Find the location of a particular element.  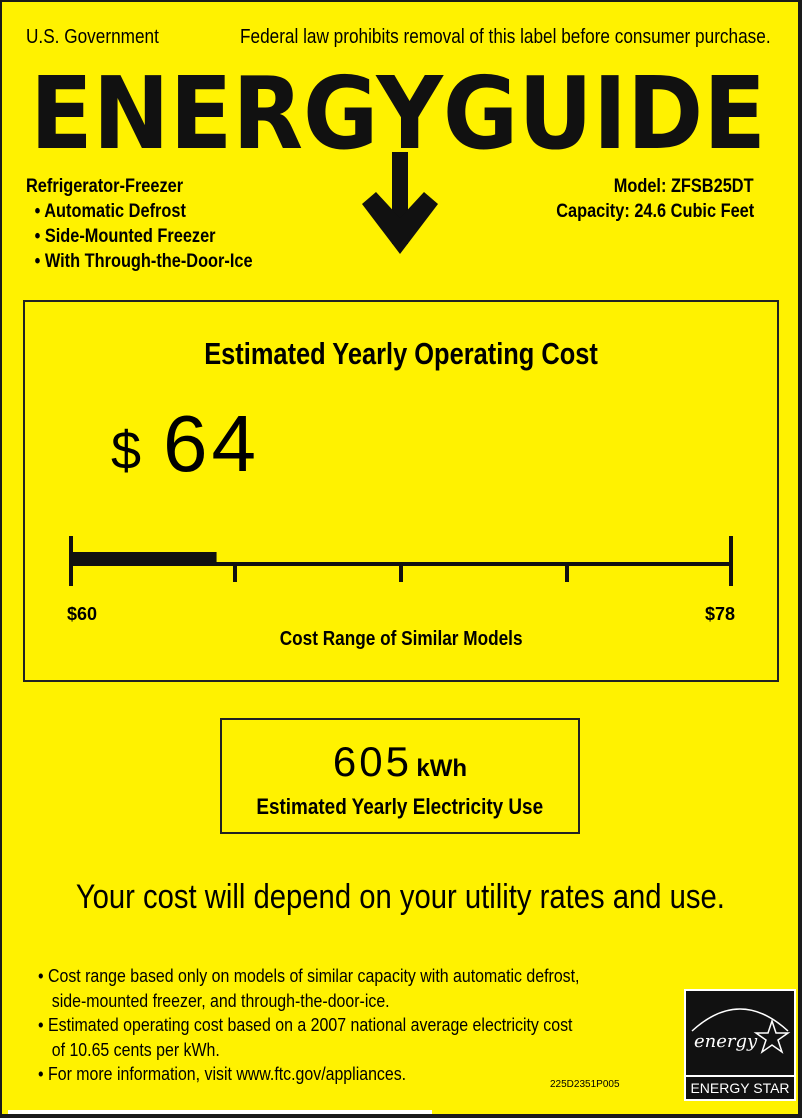

energy-star-text: ENERGY STAR is located at coordinates (740, 1085).